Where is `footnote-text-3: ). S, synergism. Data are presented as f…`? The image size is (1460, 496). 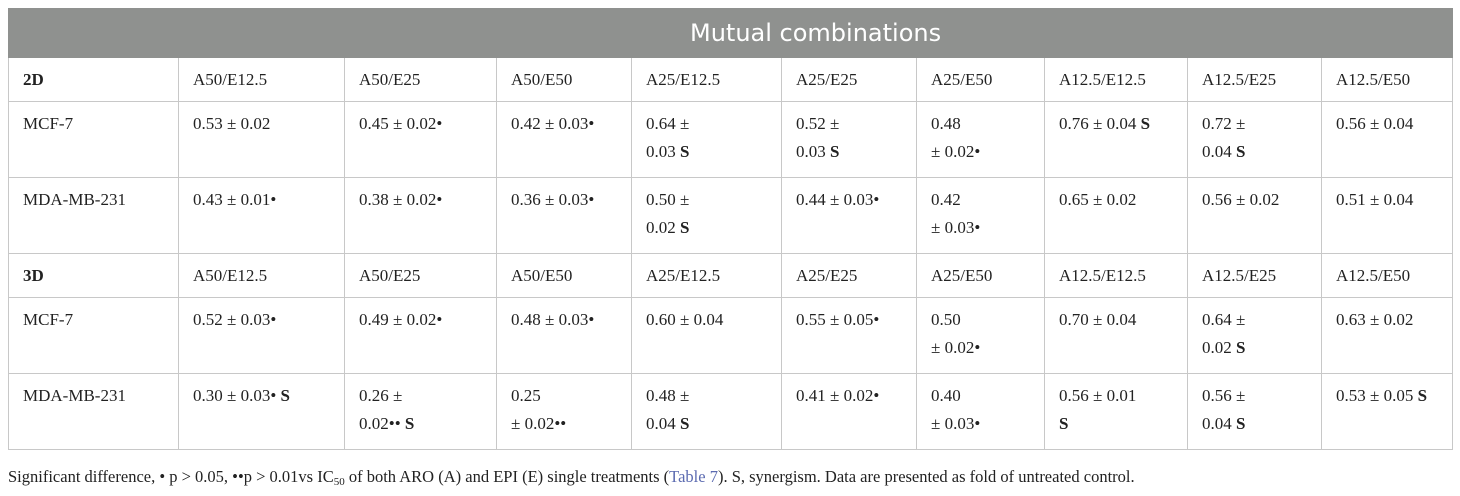 footnote-text-3: ). S, synergism. Data are presented as f… is located at coordinates (926, 476).